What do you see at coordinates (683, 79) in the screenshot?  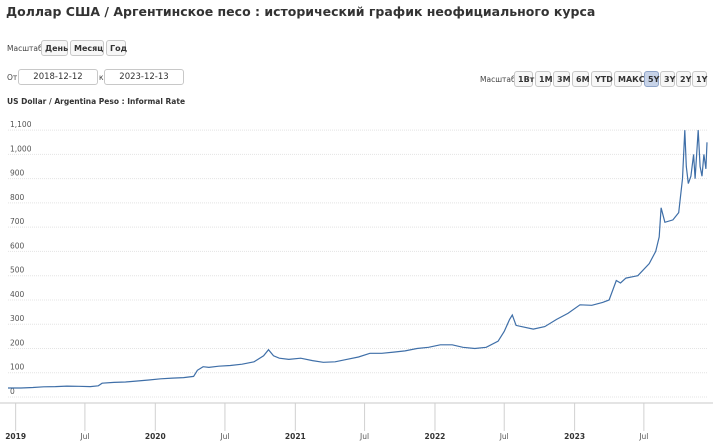 I see `zoom-2y-button: 2Y` at bounding box center [683, 79].